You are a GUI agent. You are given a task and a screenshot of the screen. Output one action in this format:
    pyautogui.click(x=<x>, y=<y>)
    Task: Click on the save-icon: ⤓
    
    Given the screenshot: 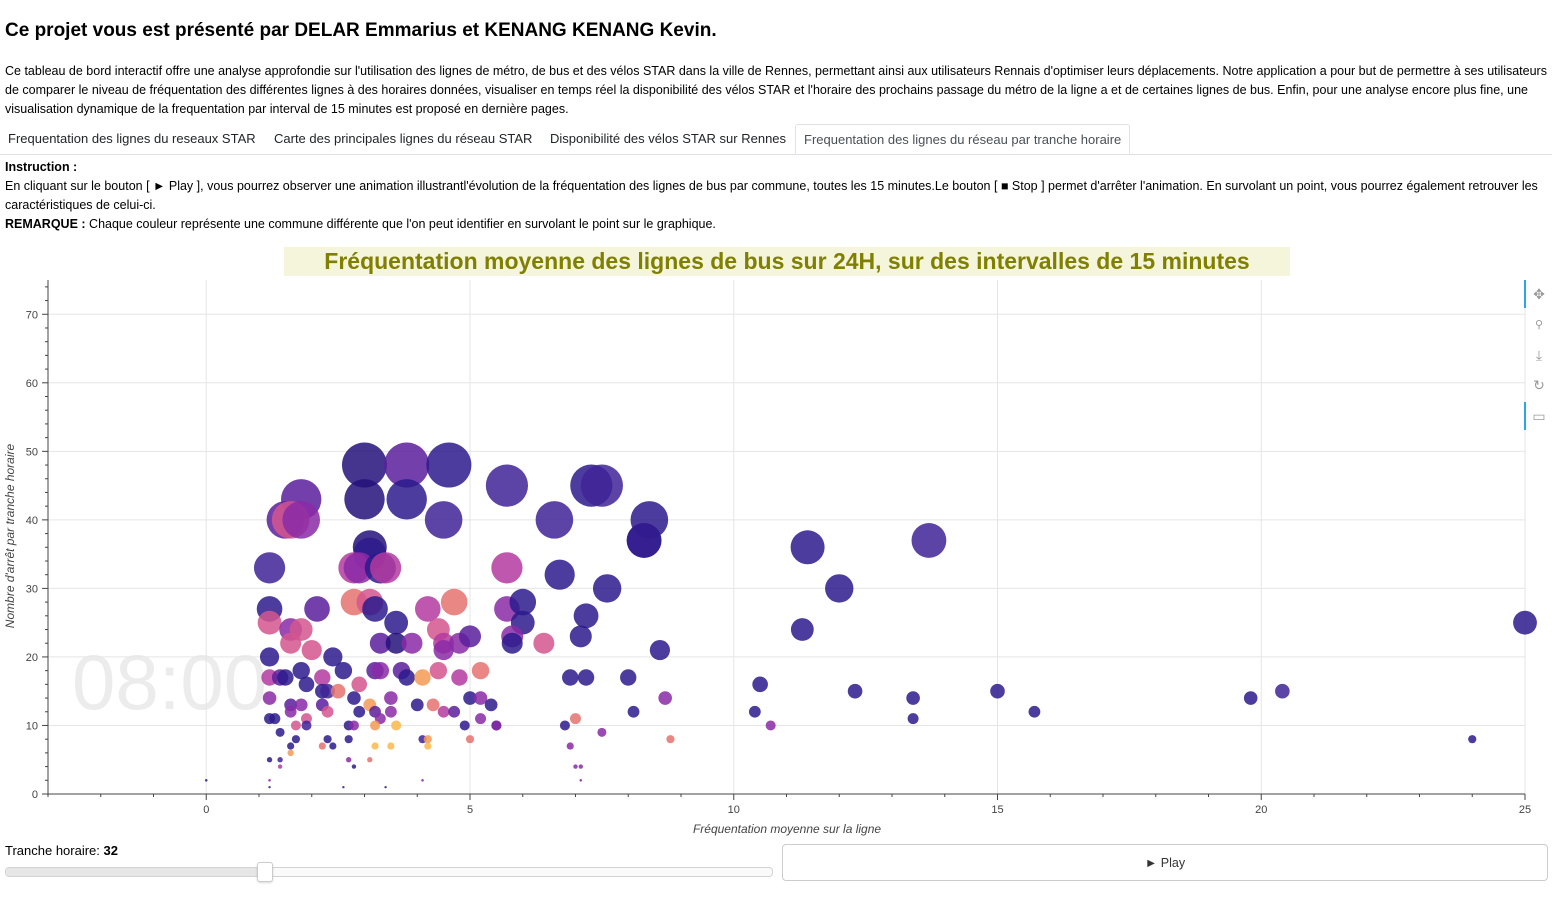 What is the action you would take?
    pyautogui.click(x=1539, y=355)
    